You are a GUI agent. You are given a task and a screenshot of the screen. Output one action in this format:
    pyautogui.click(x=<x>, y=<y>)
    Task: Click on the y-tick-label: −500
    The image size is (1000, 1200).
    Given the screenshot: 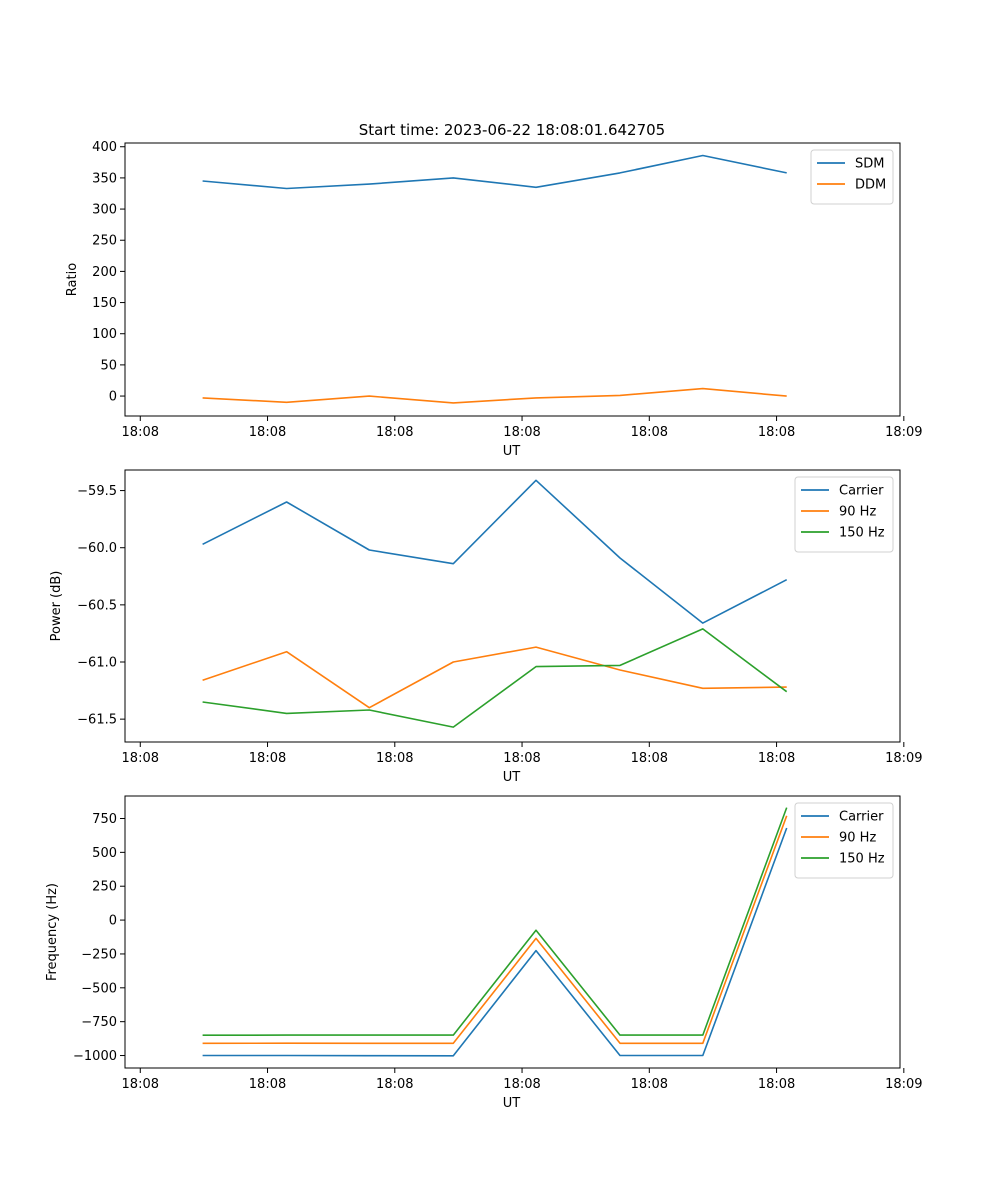 What is the action you would take?
    pyautogui.click(x=99, y=988)
    